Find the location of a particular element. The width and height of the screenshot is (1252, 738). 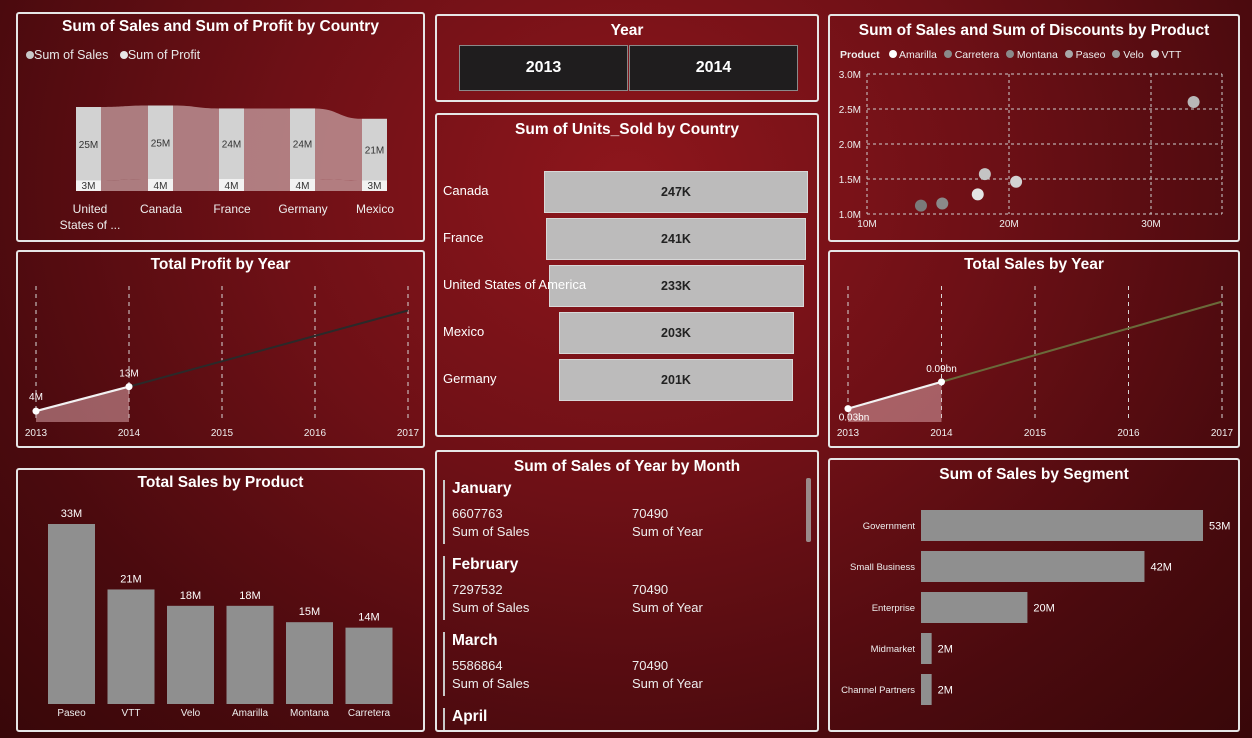

sales-label: 24M is located at coordinates (231, 145).